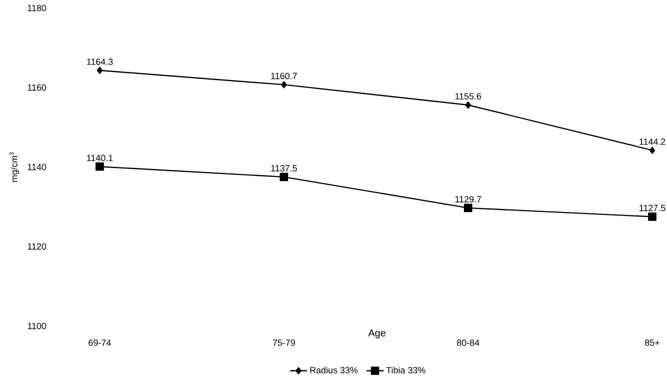  I want to click on y-tick-label: 1100, so click(37, 326).